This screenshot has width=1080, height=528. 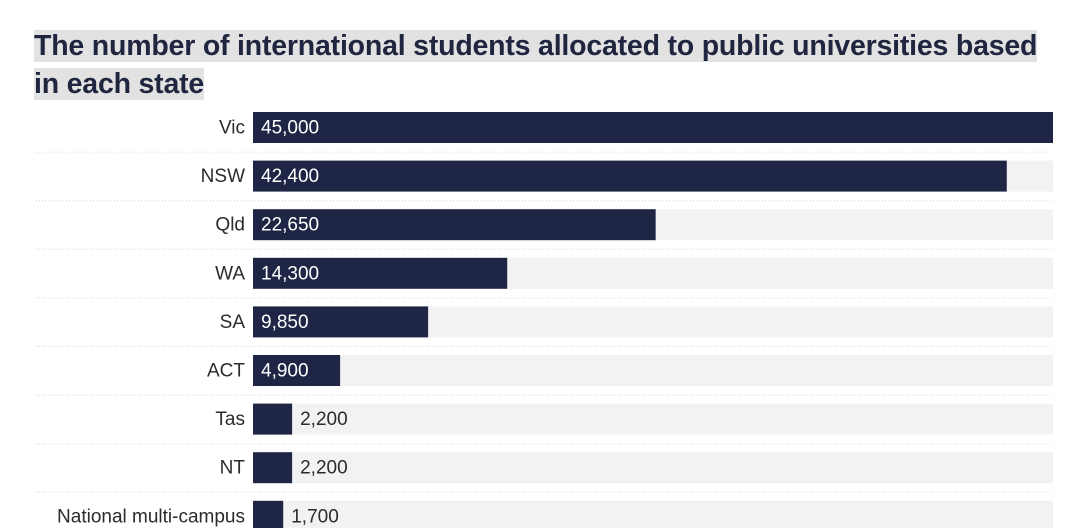 I want to click on category-label: NT, so click(x=233, y=468).